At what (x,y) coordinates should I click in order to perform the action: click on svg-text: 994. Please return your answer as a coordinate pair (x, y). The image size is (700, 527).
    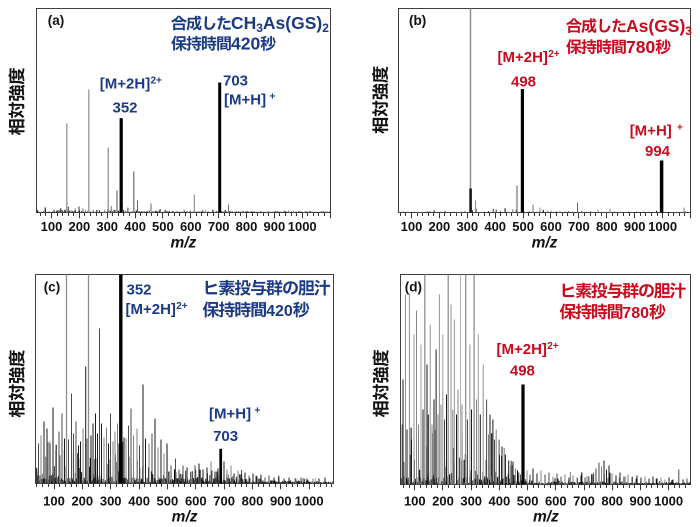
    Looking at the image, I should click on (658, 151).